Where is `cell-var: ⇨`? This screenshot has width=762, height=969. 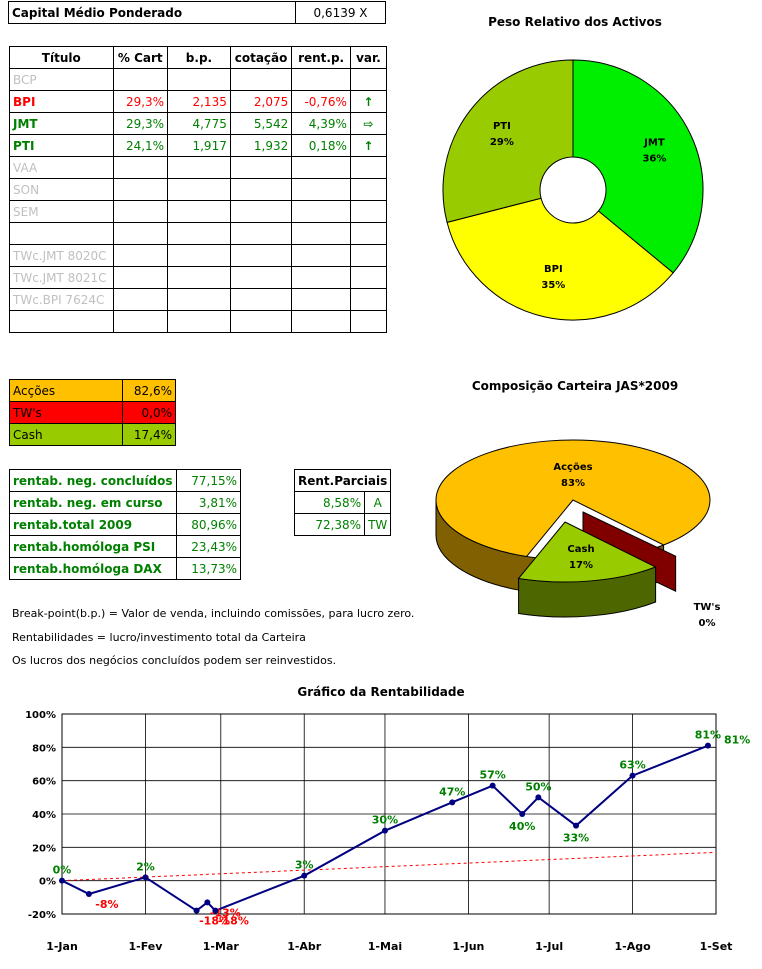 cell-var: ⇨ is located at coordinates (368, 123).